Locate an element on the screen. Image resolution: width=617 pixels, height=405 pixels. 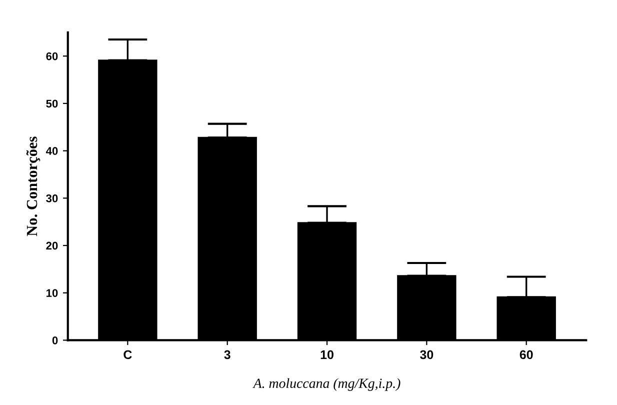
x-tick-label: 3 is located at coordinates (227, 355).